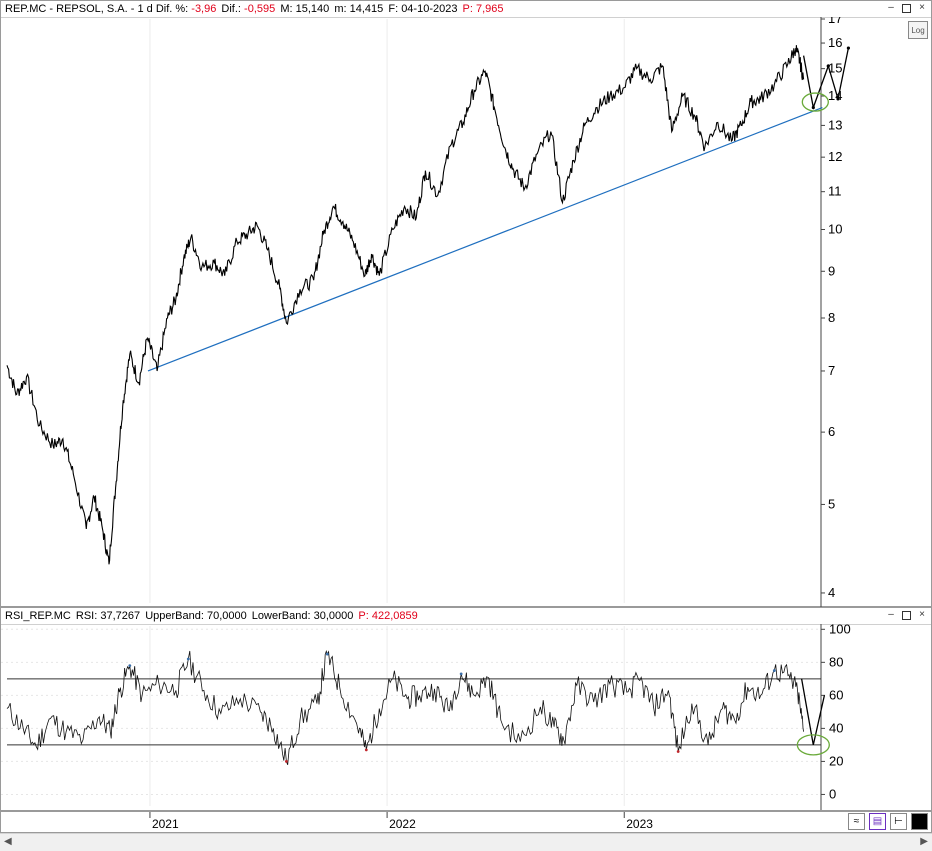 Image resolution: width=932 pixels, height=851 pixels. Describe the element at coordinates (312, 9) in the screenshot. I see `max-value: 15,140` at that location.